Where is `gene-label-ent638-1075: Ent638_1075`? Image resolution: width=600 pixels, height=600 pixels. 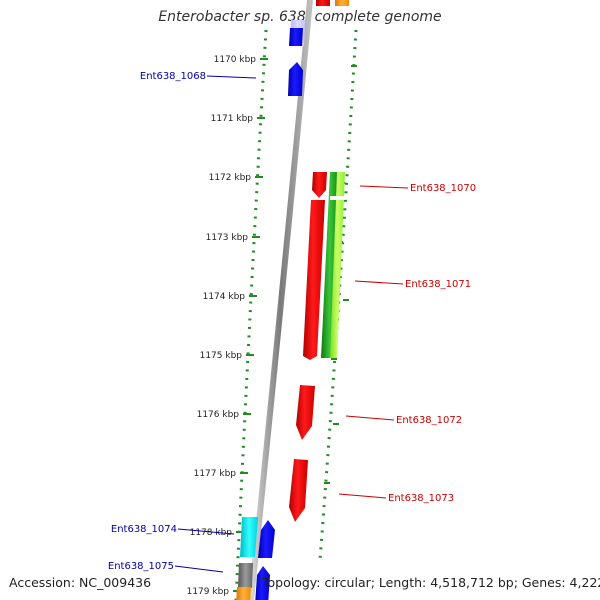 gene-label-ent638-1075: Ent638_1075 is located at coordinates (141, 566).